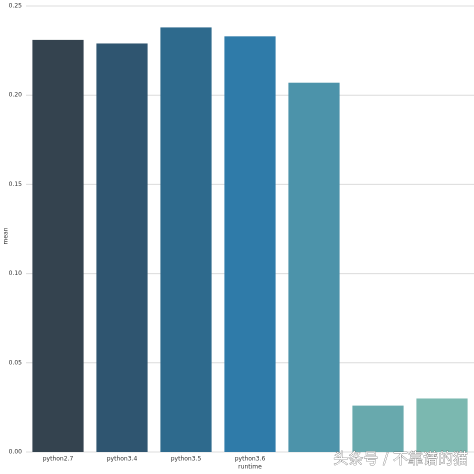 The height and width of the screenshot is (474, 474). Describe the element at coordinates (250, 467) in the screenshot. I see `x-axis-label: runtime` at that location.